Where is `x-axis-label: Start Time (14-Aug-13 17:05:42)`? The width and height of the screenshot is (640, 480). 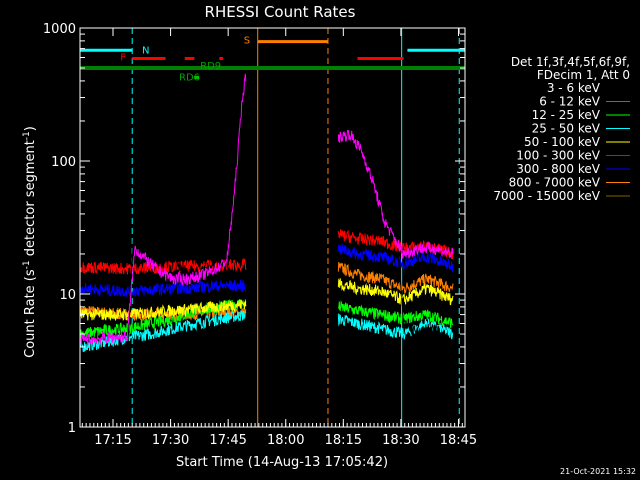
x-axis-label: Start Time (14-Aug-13 17:05:42) is located at coordinates (282, 462).